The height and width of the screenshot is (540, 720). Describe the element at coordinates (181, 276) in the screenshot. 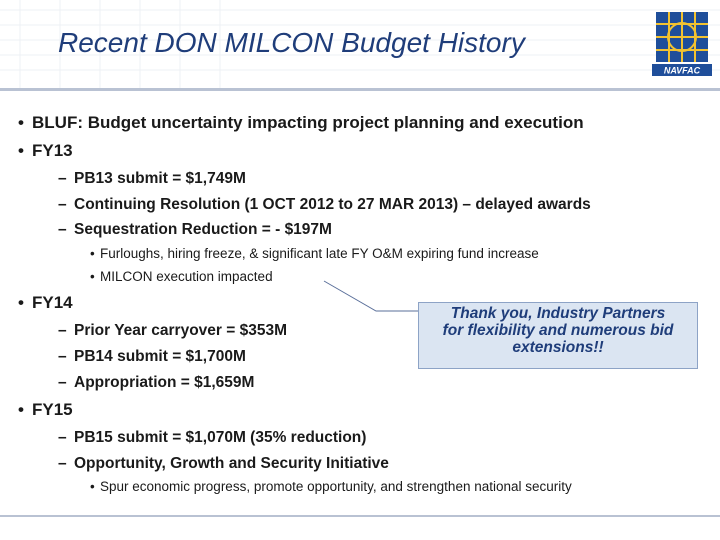

I see `fy13-detail-item: • MILCON execution impacted` at that location.